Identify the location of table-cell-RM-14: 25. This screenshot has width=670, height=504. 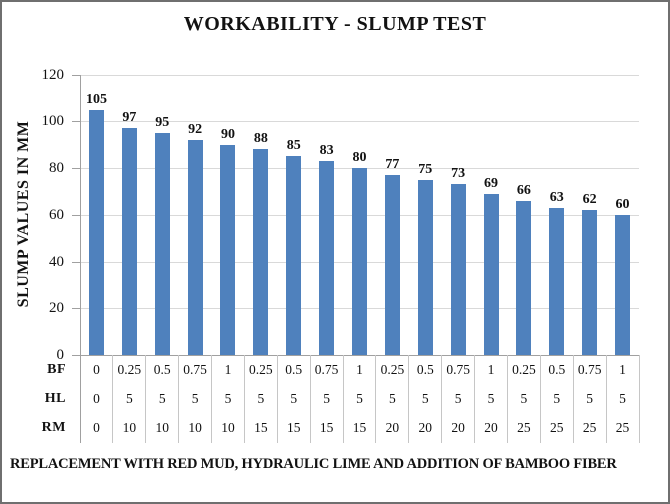
(557, 427).